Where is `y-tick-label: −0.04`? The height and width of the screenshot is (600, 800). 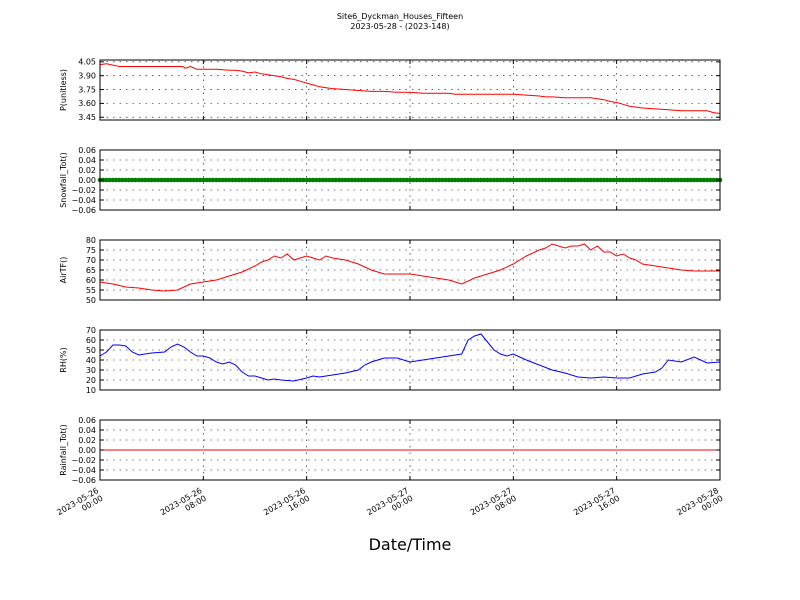
y-tick-label: −0.04 is located at coordinates (83, 470).